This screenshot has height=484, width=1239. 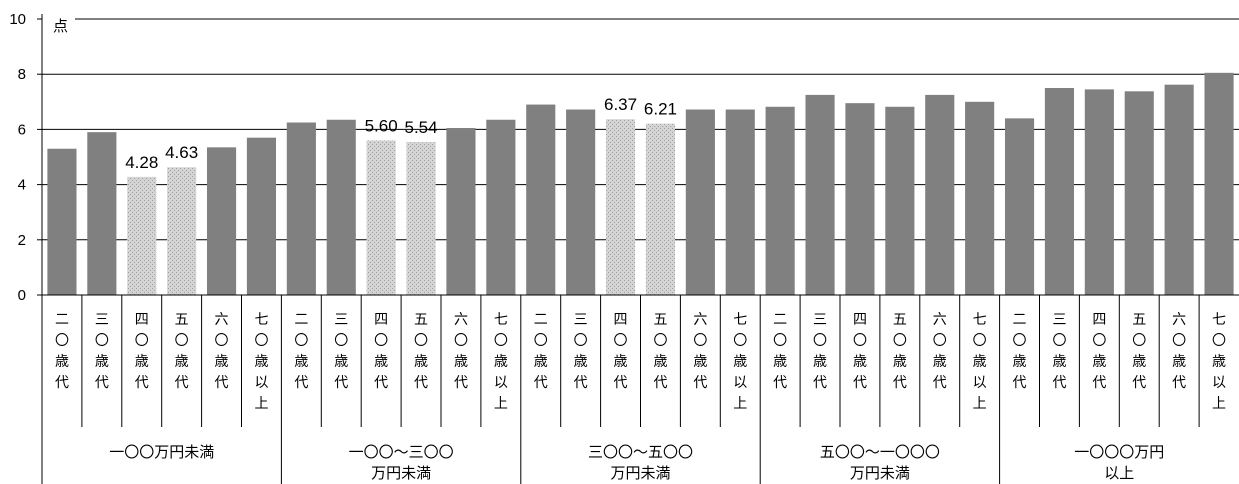 I want to click on x-group-label: 一〇〇〇万円, so click(x=1119, y=452).